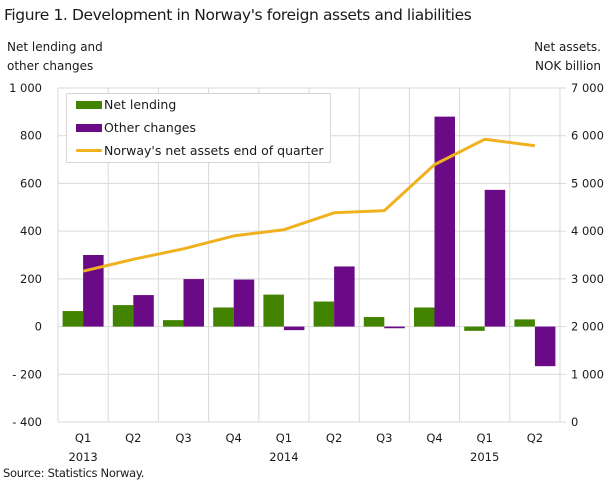  Describe the element at coordinates (31, 231) in the screenshot. I see `left-y-tick: 400` at that location.